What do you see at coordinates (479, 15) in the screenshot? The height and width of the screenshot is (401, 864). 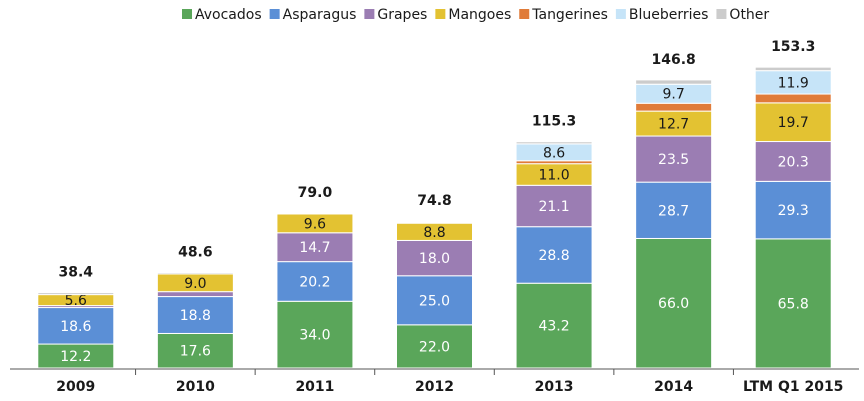 I see `legend-label: Mangoes` at bounding box center [479, 15].